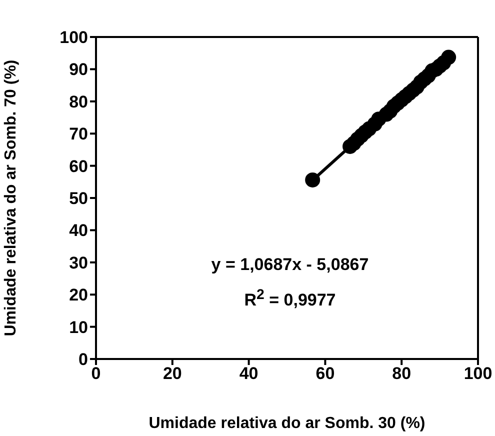 This screenshot has height=436, width=495. I want to click on y-tick-label: 80, so click(78, 102).